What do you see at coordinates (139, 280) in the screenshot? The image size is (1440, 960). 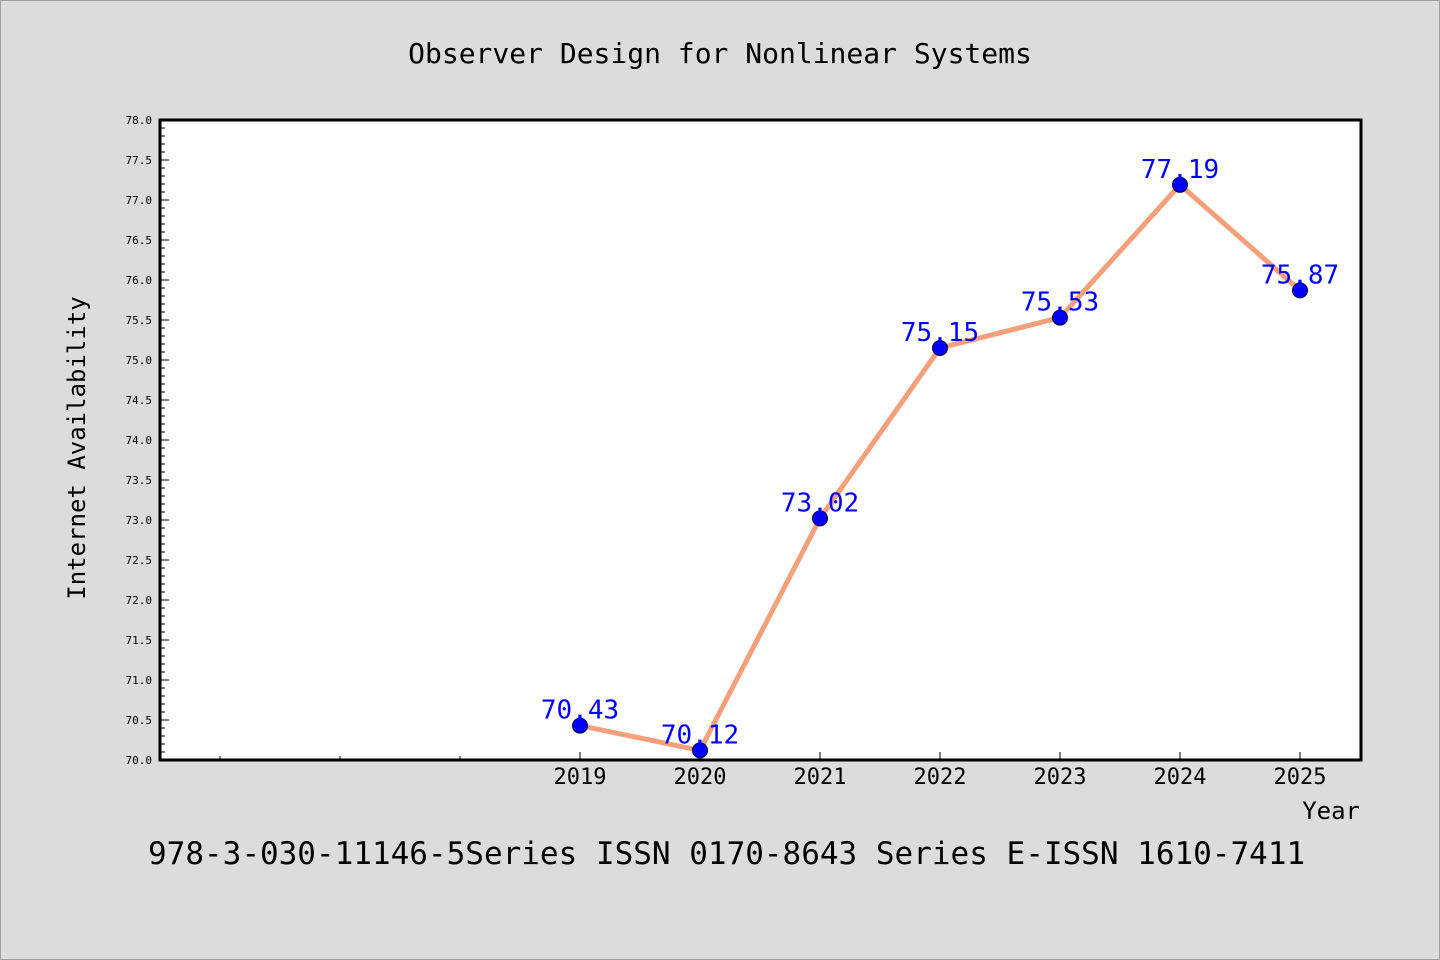 I see `y-tick-label: 76.0` at bounding box center [139, 280].